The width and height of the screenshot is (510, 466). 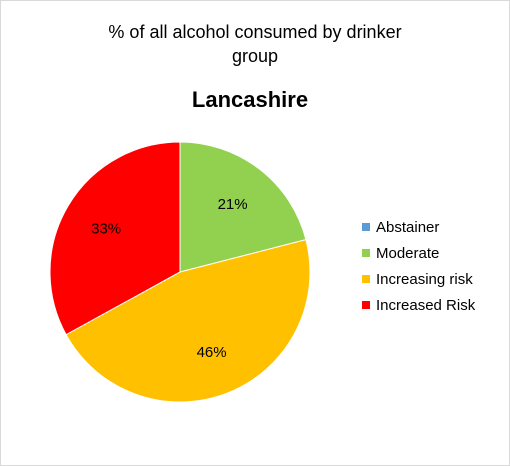 What do you see at coordinates (366, 305) in the screenshot?
I see `legend-swatch-increased-risk` at bounding box center [366, 305].